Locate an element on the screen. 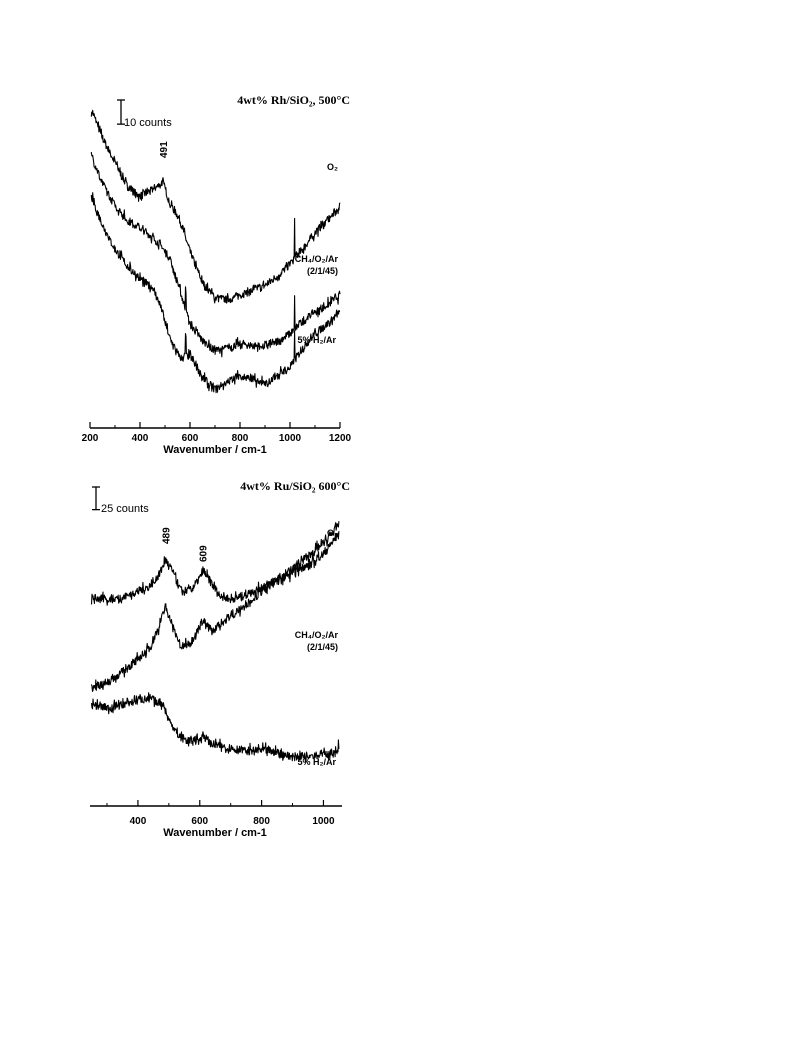 The height and width of the screenshot is (1059, 789). scale-bar: 10 counts is located at coordinates (144, 114).